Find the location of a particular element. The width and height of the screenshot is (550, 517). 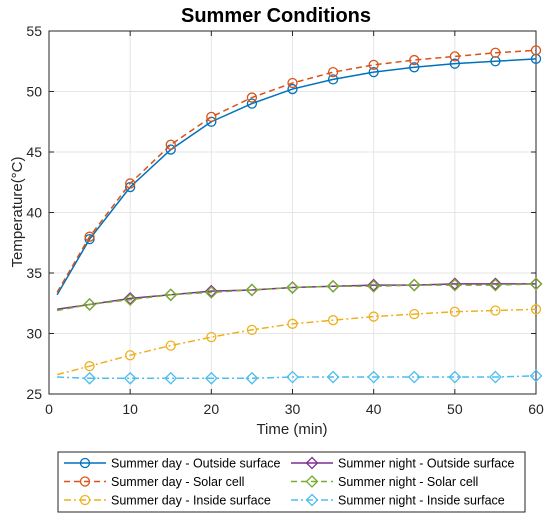

y-tick-label: 55 is located at coordinates (34, 31).